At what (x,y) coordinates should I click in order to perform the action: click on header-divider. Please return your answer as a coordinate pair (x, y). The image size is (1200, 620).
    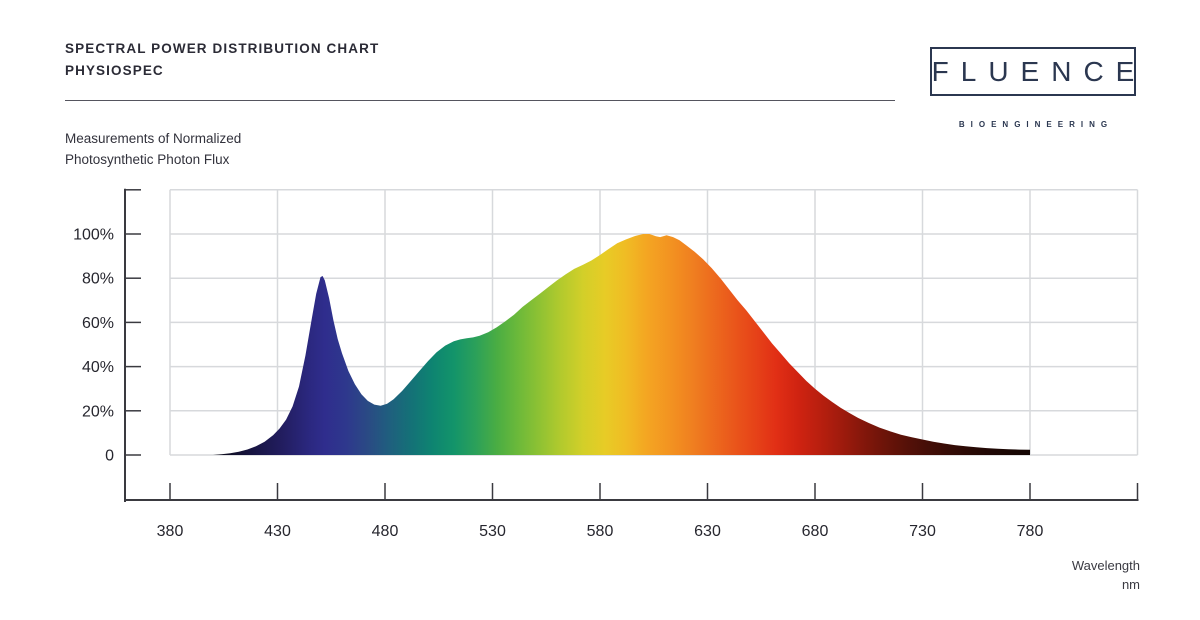
    Looking at the image, I should click on (480, 100).